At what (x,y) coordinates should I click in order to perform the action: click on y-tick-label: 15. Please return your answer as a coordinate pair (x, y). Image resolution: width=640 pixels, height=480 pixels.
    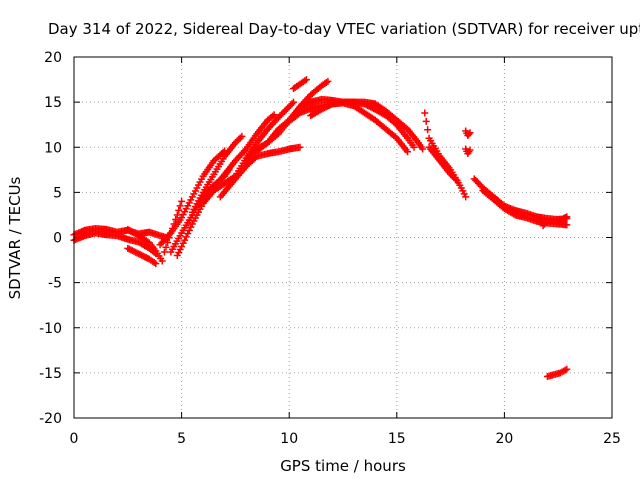
    Looking at the image, I should click on (53, 103).